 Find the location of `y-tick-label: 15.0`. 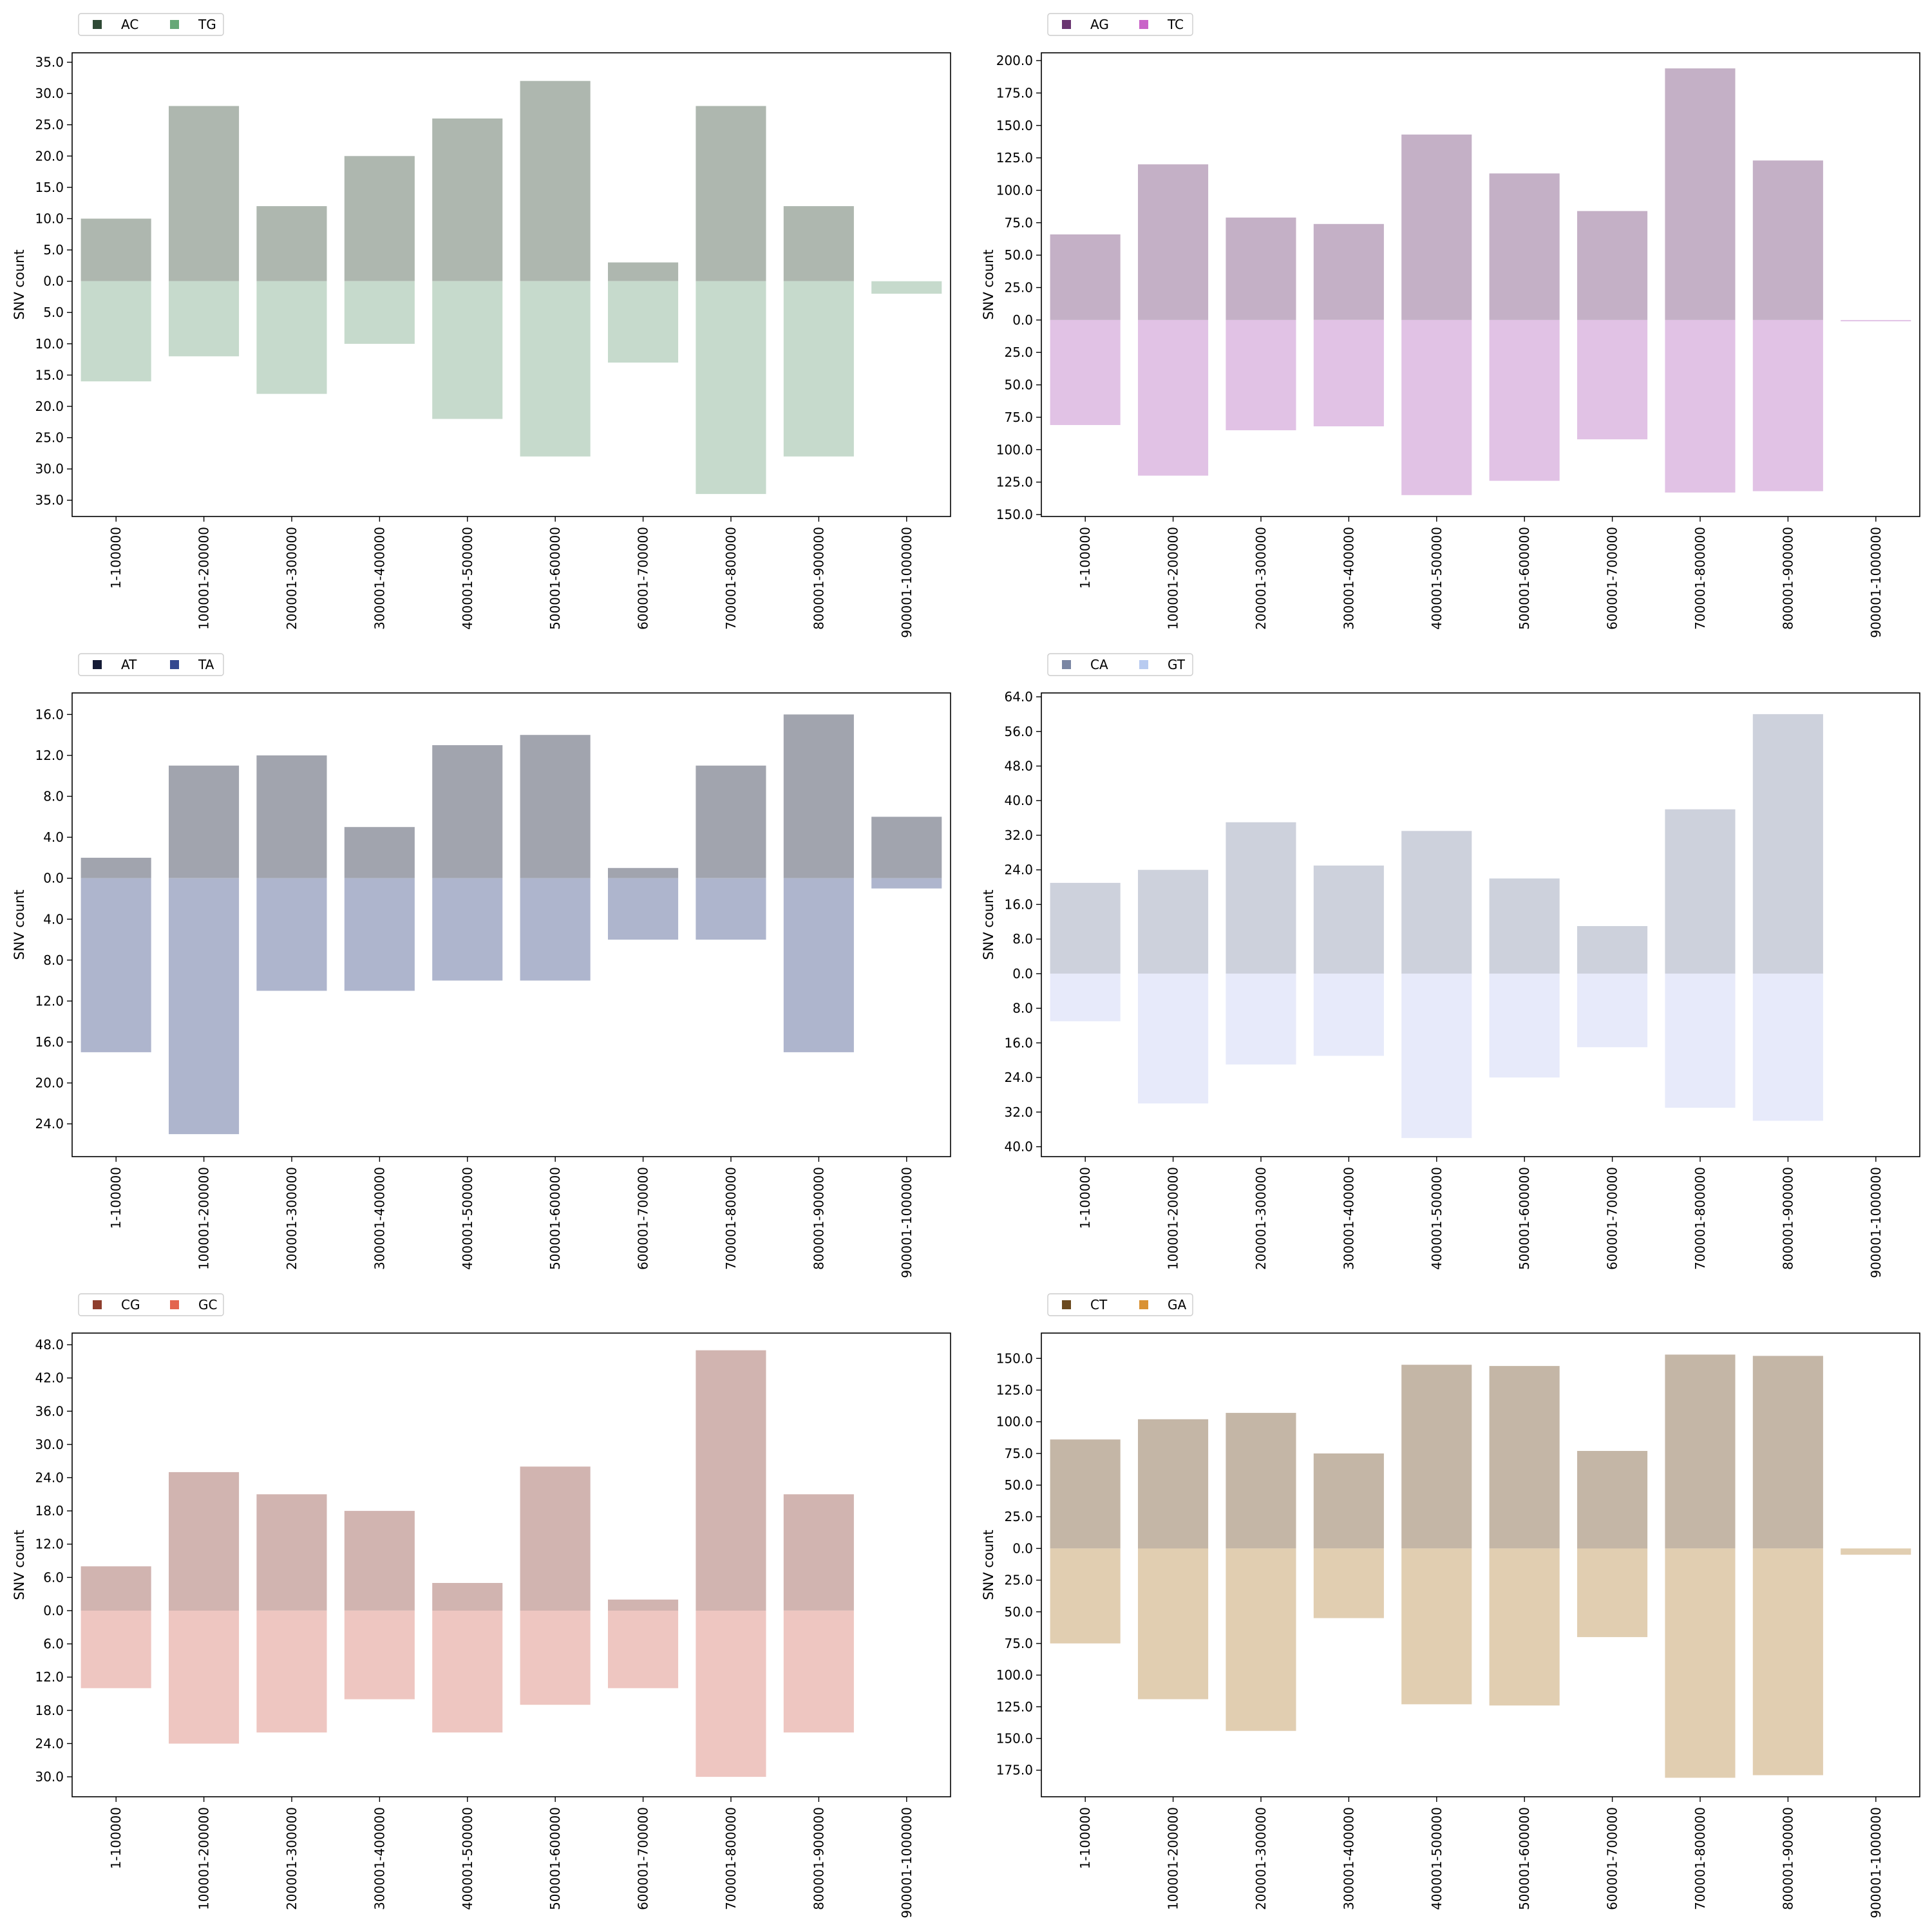

y-tick-label: 15.0 is located at coordinates (50, 187).